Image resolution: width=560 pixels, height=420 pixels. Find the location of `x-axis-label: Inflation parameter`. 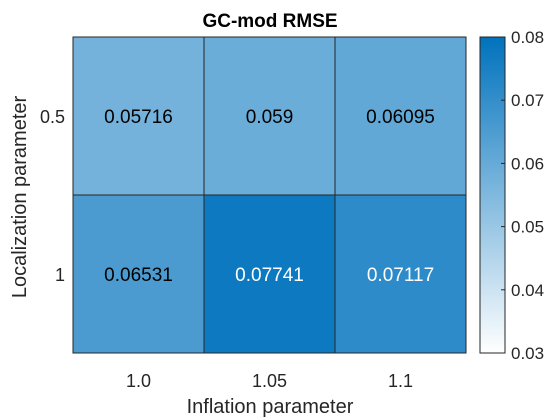

x-axis-label: Inflation parameter is located at coordinates (270, 407).